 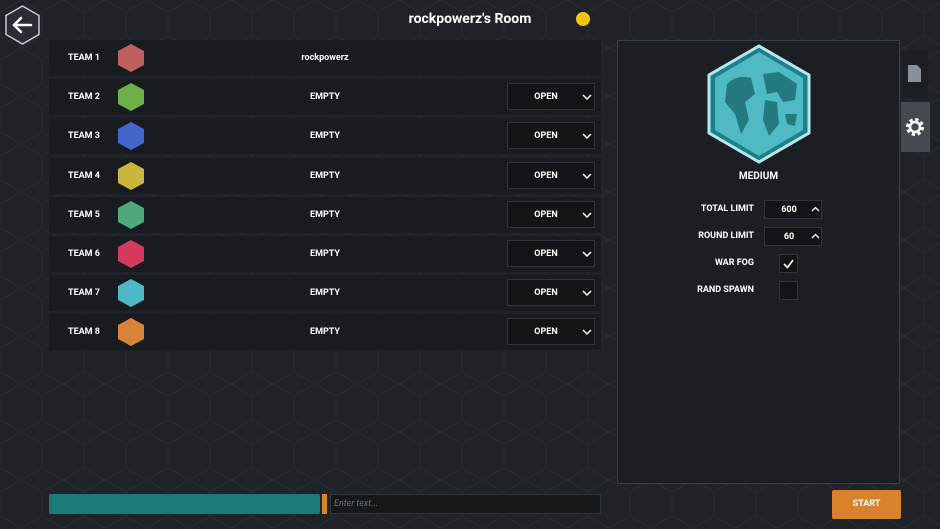 I want to click on number-input: 600, so click(x=793, y=209).